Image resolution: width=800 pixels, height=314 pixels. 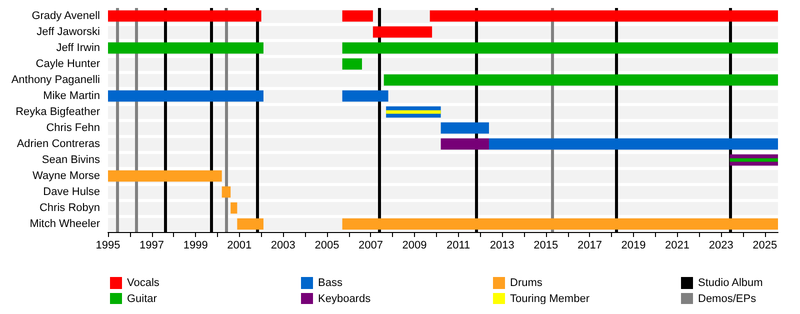 What do you see at coordinates (68, 32) in the screenshot?
I see `y-tick-label: Jeff Jaworski` at bounding box center [68, 32].